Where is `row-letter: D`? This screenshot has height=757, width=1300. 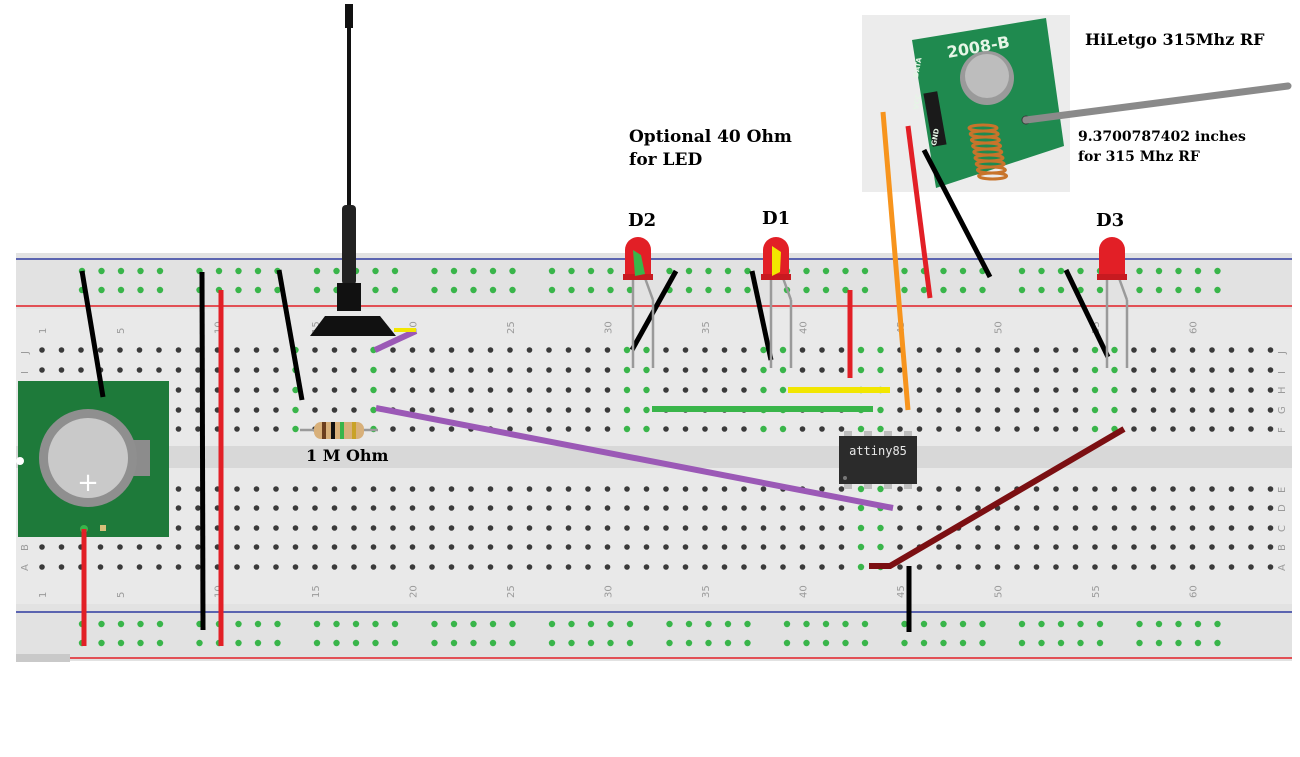
row-letter: D is located at coordinates (1282, 508).